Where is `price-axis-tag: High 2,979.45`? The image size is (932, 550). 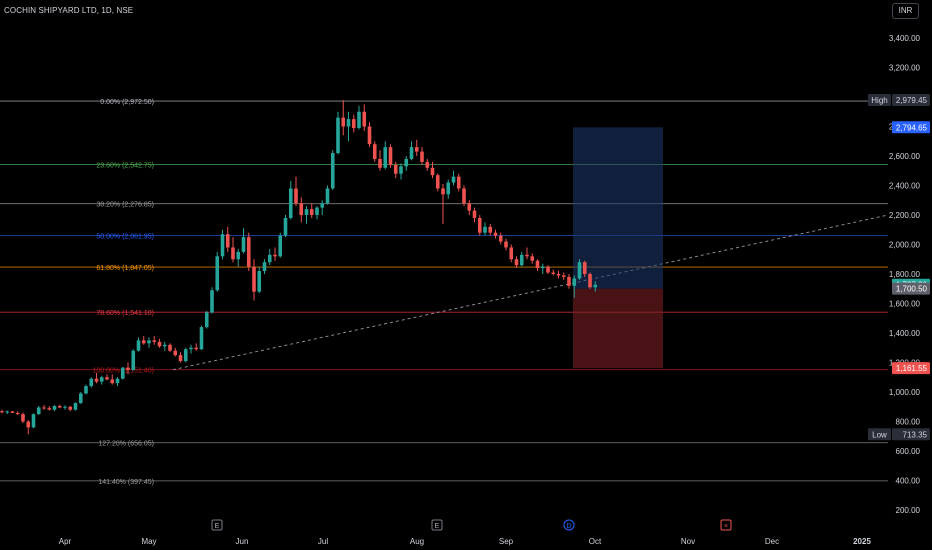
price-axis-tag: High 2,979.45 is located at coordinates (899, 100).